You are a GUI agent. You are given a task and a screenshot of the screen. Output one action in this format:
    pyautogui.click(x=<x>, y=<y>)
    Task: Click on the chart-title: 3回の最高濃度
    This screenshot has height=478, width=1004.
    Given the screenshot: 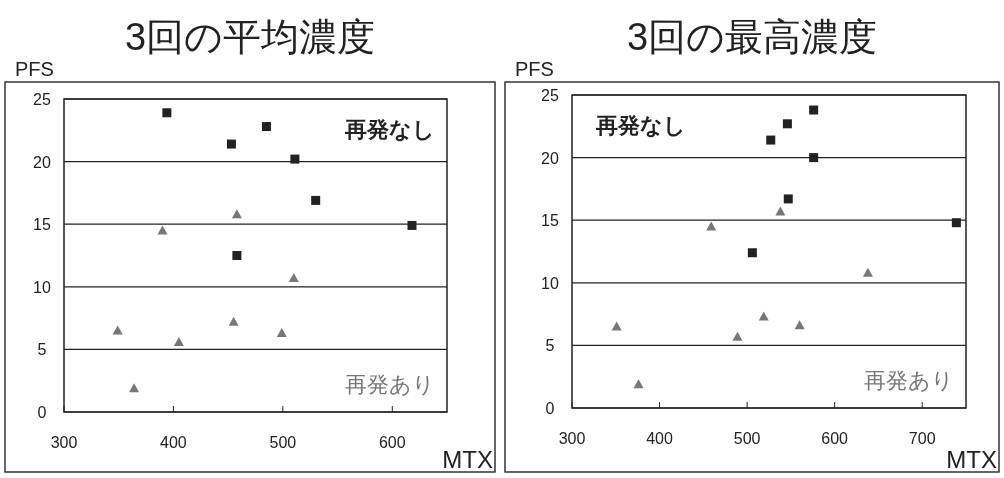 What is the action you would take?
    pyautogui.click(x=752, y=37)
    